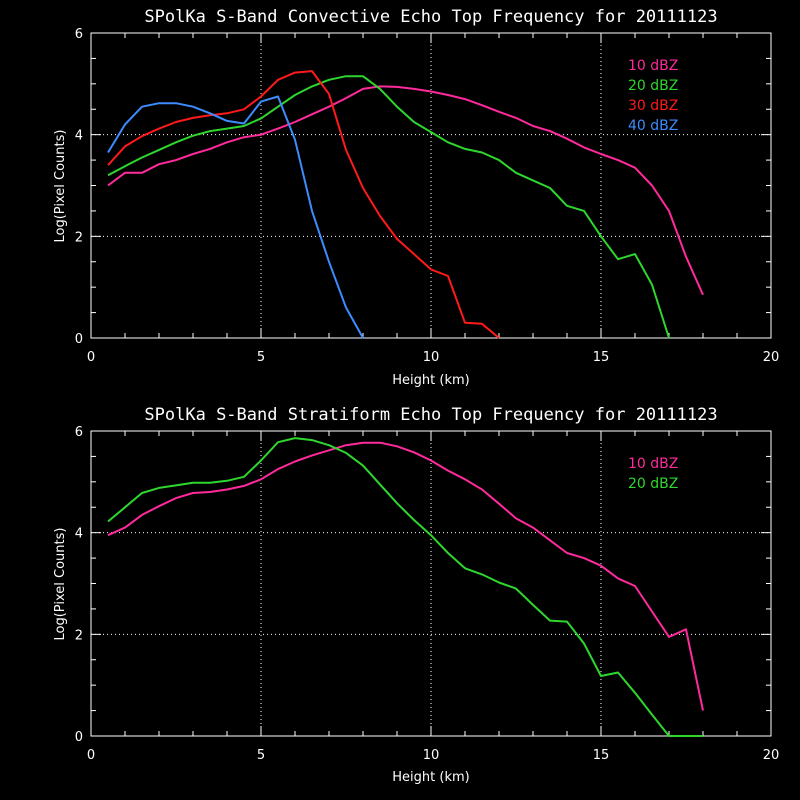 The height and width of the screenshot is (800, 800). Describe the element at coordinates (79, 339) in the screenshot. I see `convective-y-tick-label: 0` at that location.